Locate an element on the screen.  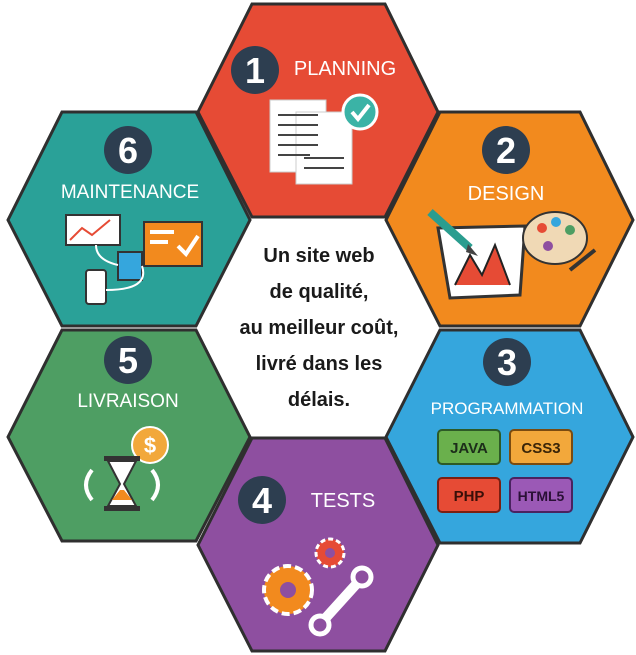
hexagon-tests: 4 TESTS is located at coordinates (318, 544).